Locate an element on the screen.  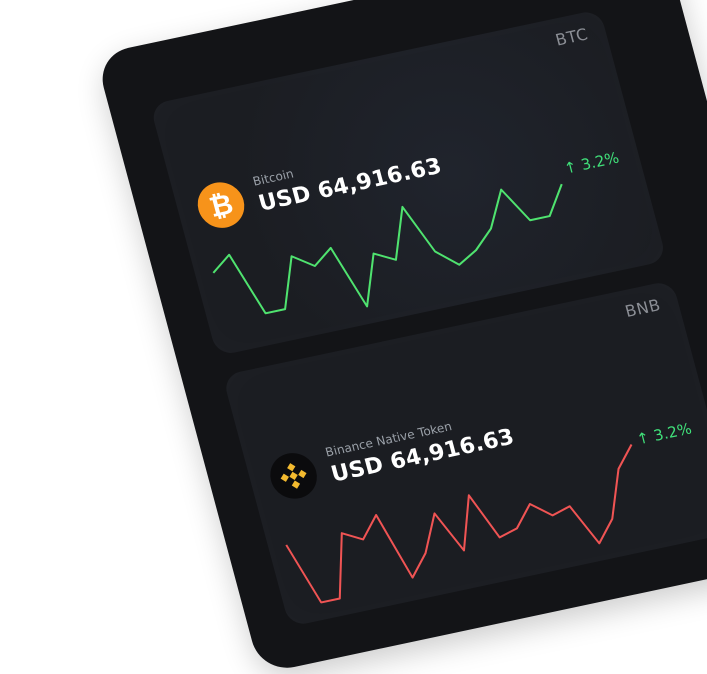
bitcoin-icon: ₿ is located at coordinates (221, 205).